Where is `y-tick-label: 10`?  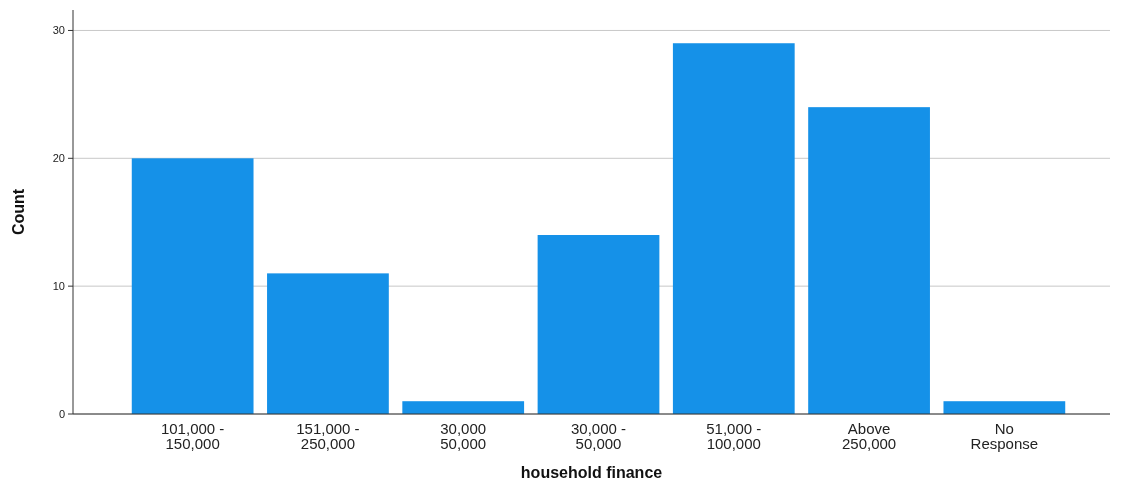 y-tick-label: 10 is located at coordinates (58, 286).